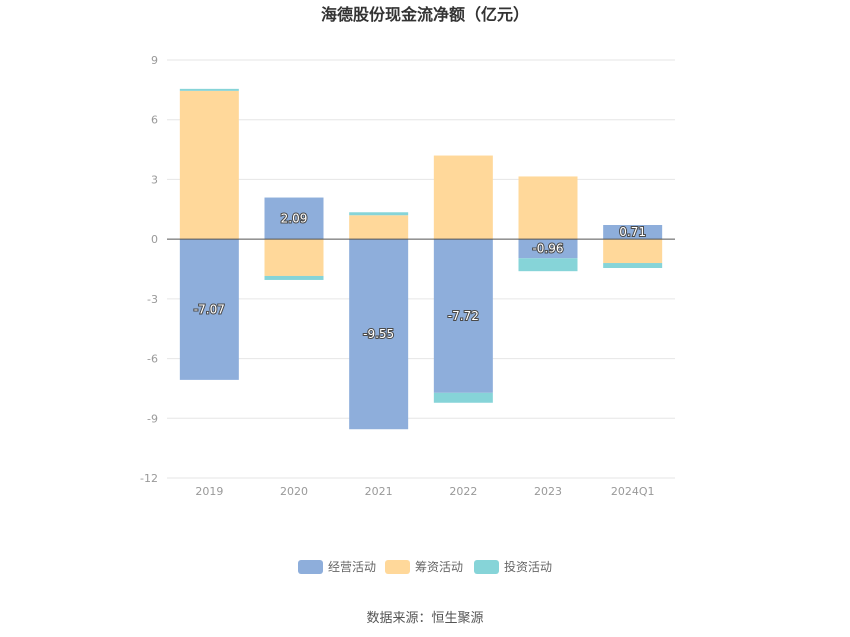 The height and width of the screenshot is (637, 850). I want to click on y-tick-label: -3, so click(152, 299).